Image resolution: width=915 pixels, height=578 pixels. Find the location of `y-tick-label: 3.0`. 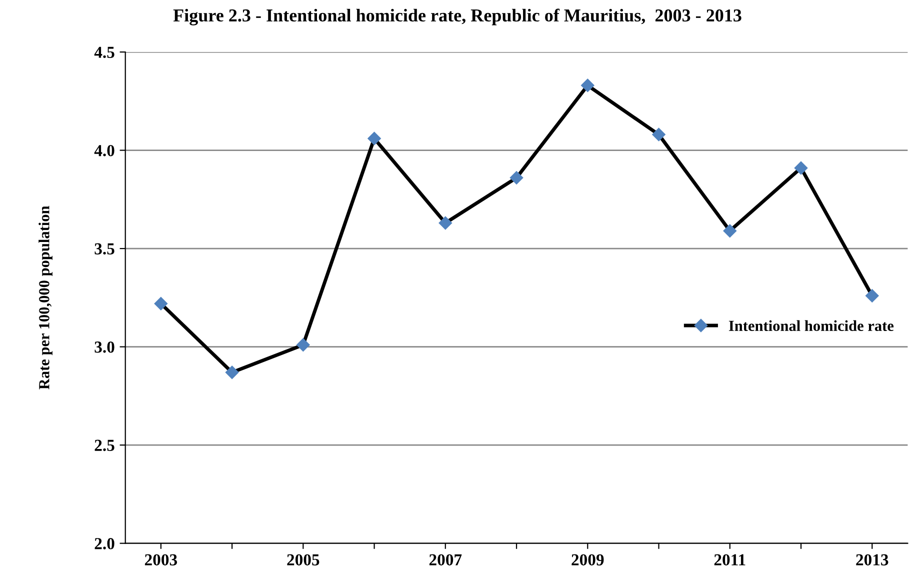

y-tick-label: 3.0 is located at coordinates (104, 347).